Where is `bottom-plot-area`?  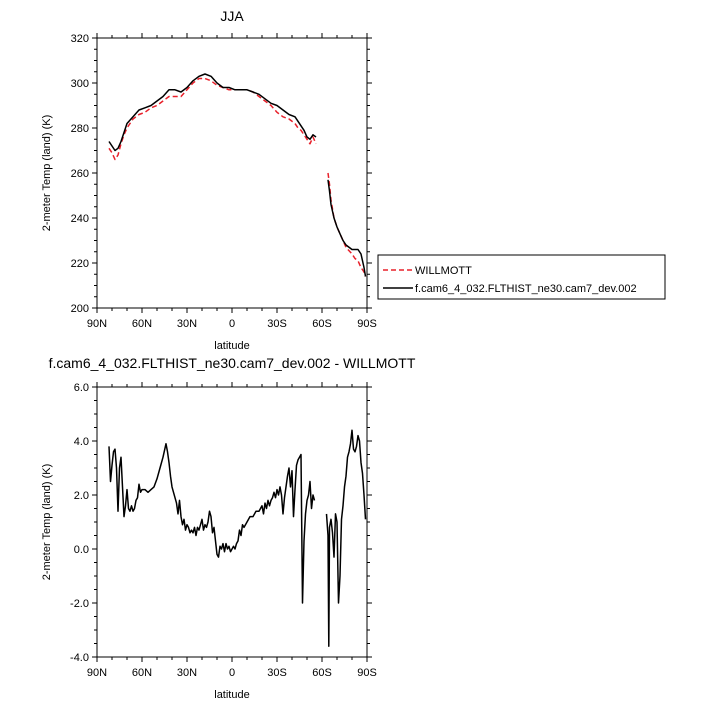
bottom-plot-area is located at coordinates (237, 538).